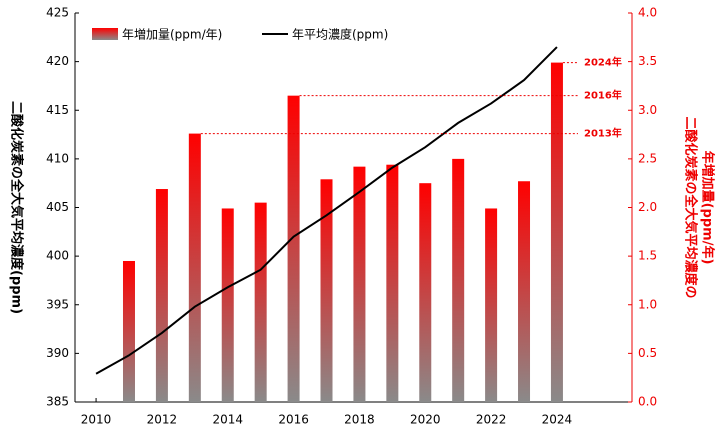 Image resolution: width=720 pixels, height=437 pixels. I want to click on legend-label: 年平均濃度(ppm), so click(340, 34).